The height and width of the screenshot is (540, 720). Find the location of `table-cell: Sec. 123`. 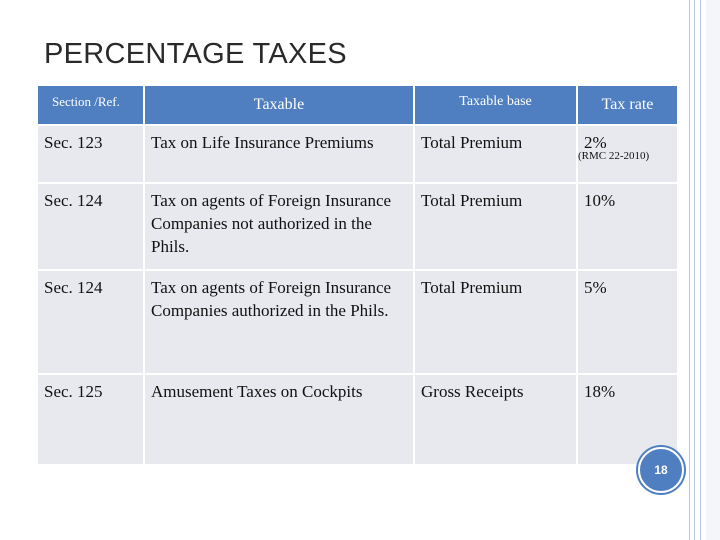

table-cell: Sec. 123 is located at coordinates (90, 154).